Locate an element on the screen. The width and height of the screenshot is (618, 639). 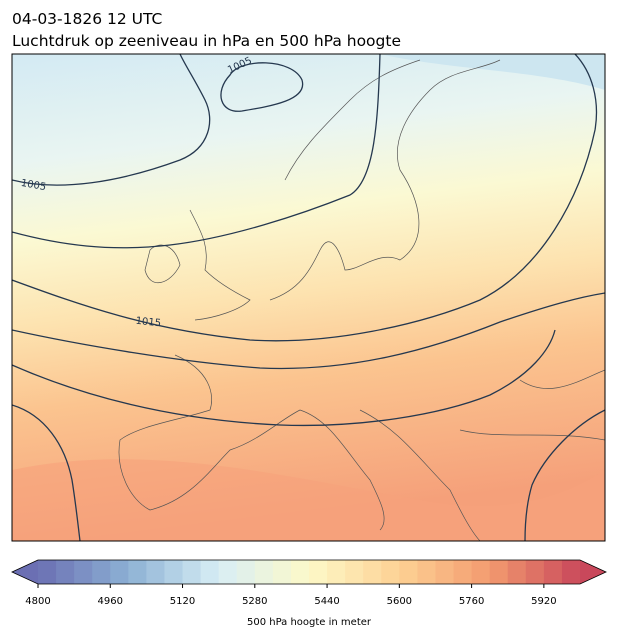
colorbar-tick-label: 4960 is located at coordinates (110, 601).